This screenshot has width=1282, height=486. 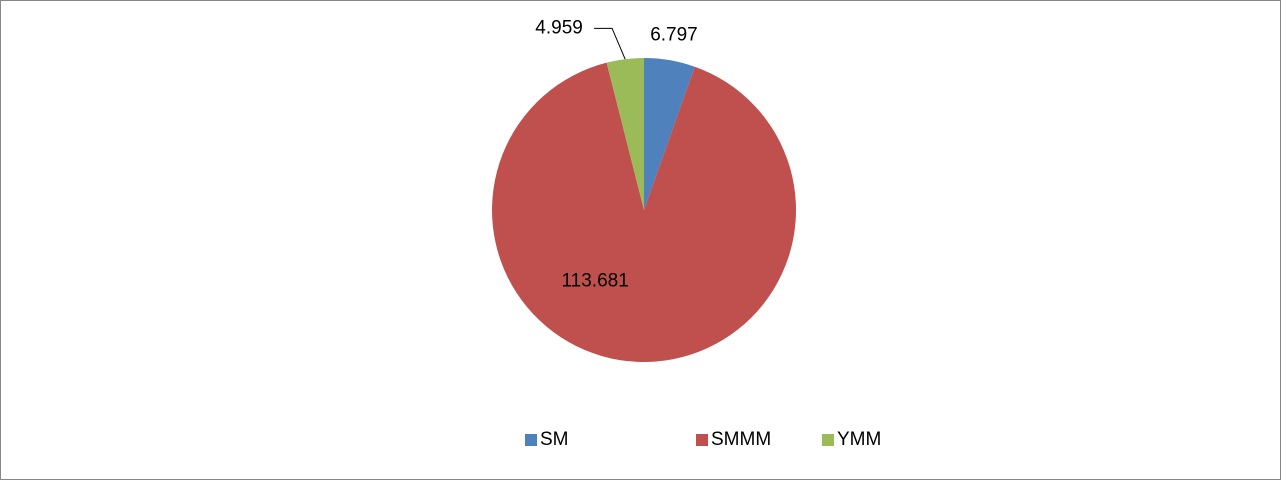 What do you see at coordinates (741, 439) in the screenshot?
I see `legend-label: SMMM` at bounding box center [741, 439].